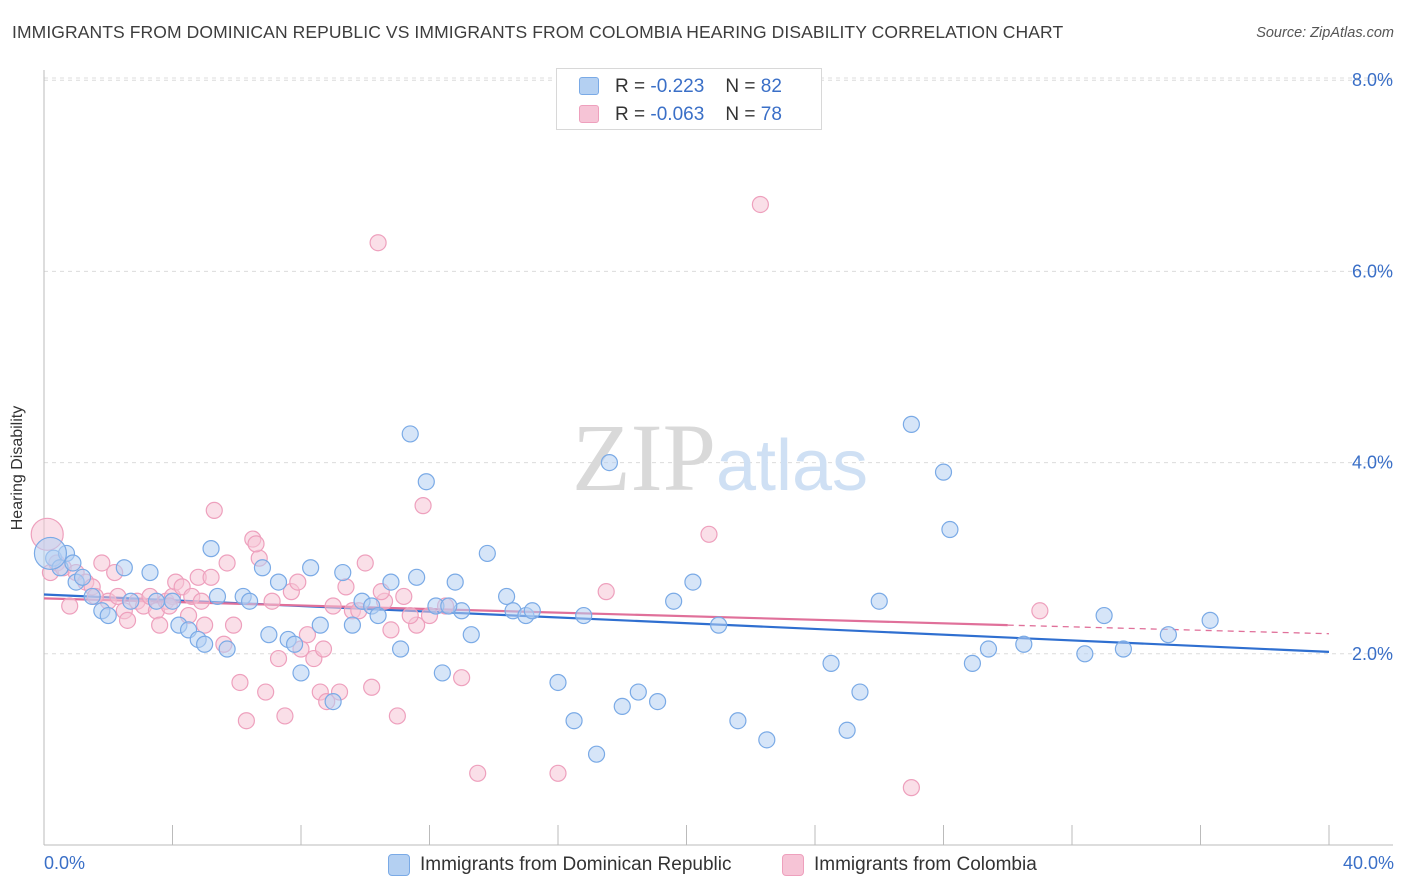 This screenshot has width=1406, height=892. Describe the element at coordinates (589, 114) in the screenshot. I see `legend-swatch-colombia` at that location.